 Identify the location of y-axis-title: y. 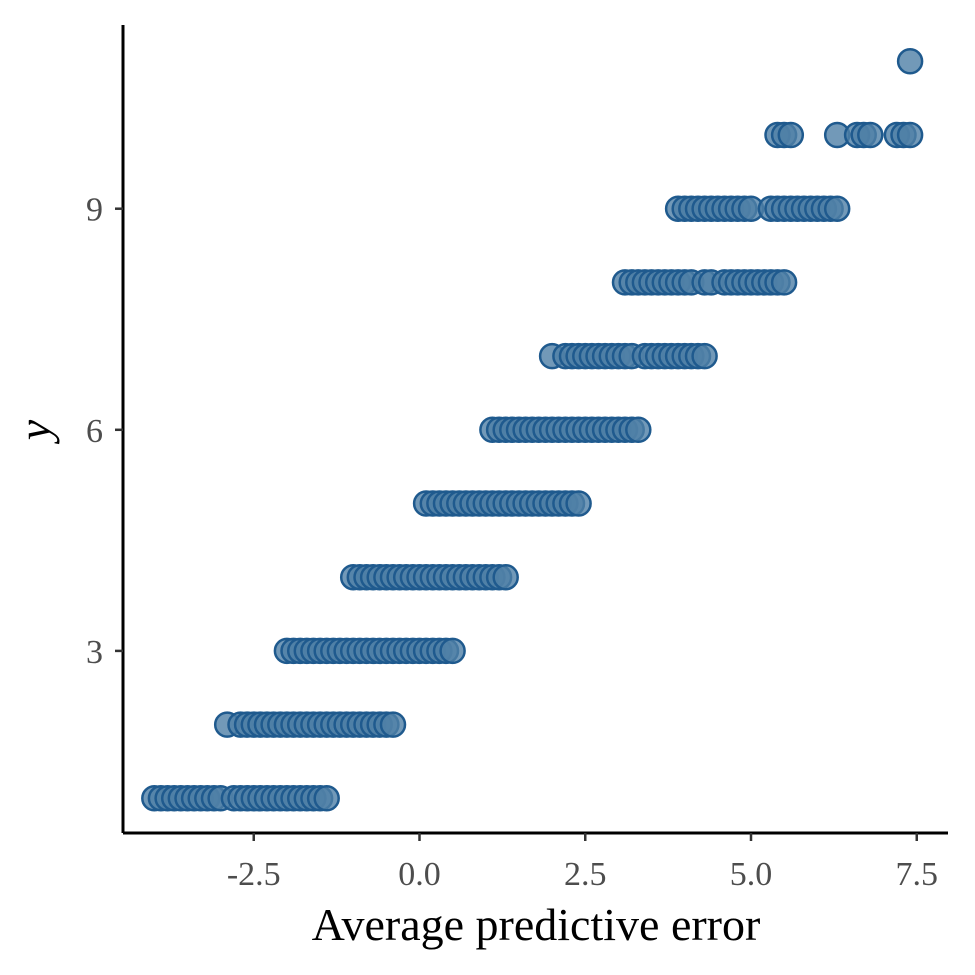
(34, 431).